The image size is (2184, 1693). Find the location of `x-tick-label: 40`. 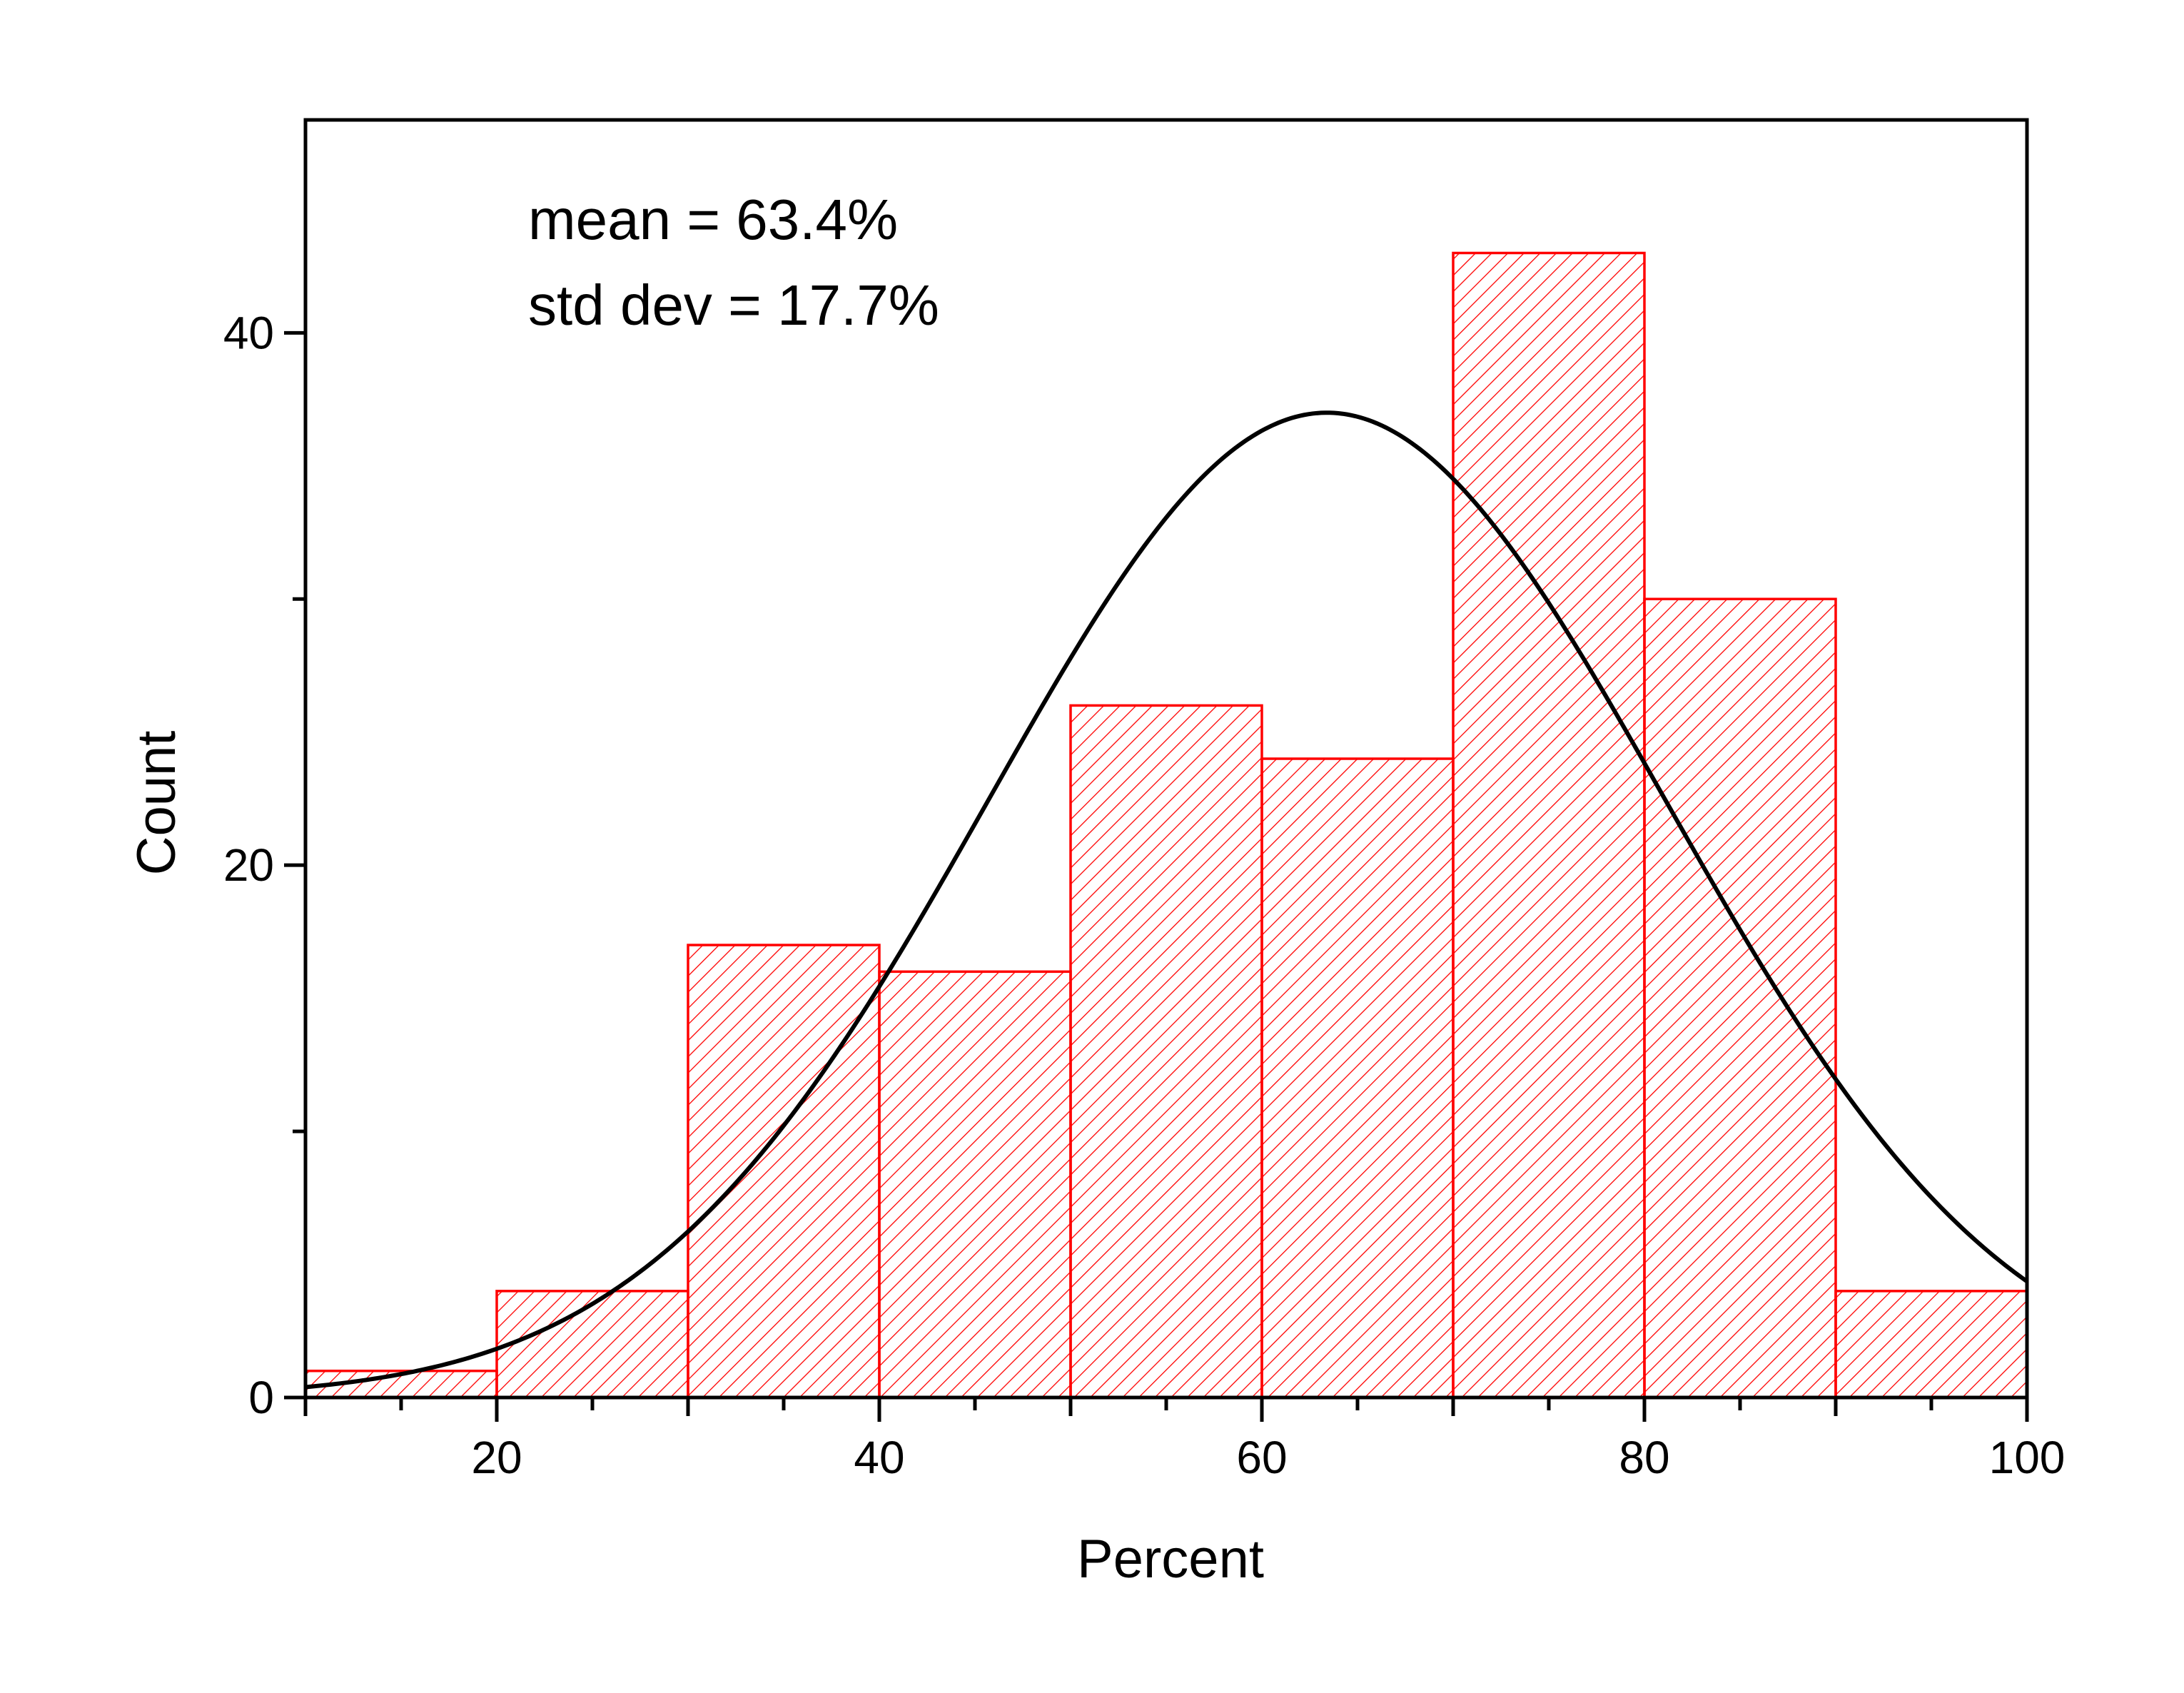

x-tick-label: 40 is located at coordinates (879, 1457).